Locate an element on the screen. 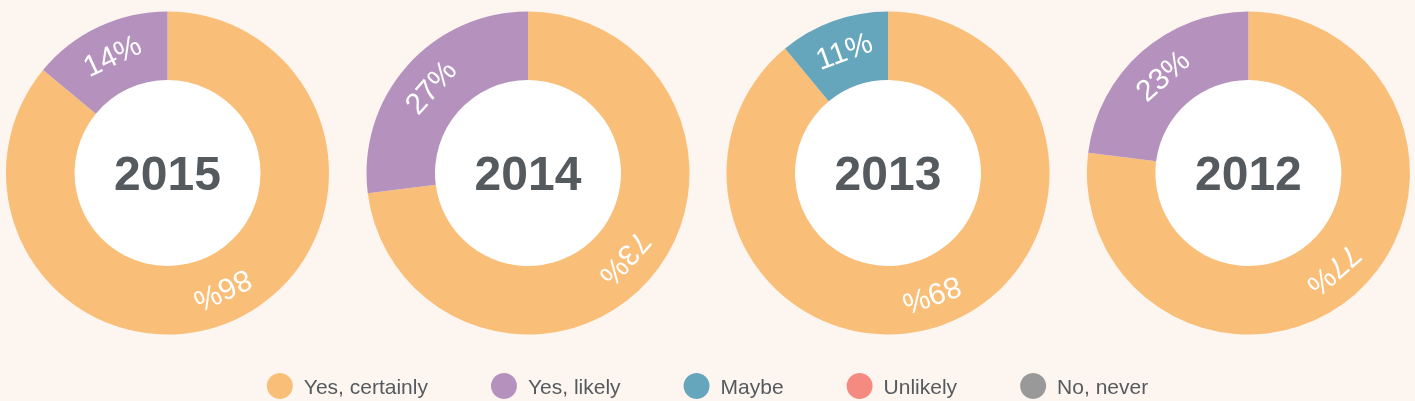 This screenshot has width=1415, height=401. data-label: 11% is located at coordinates (844, 50).